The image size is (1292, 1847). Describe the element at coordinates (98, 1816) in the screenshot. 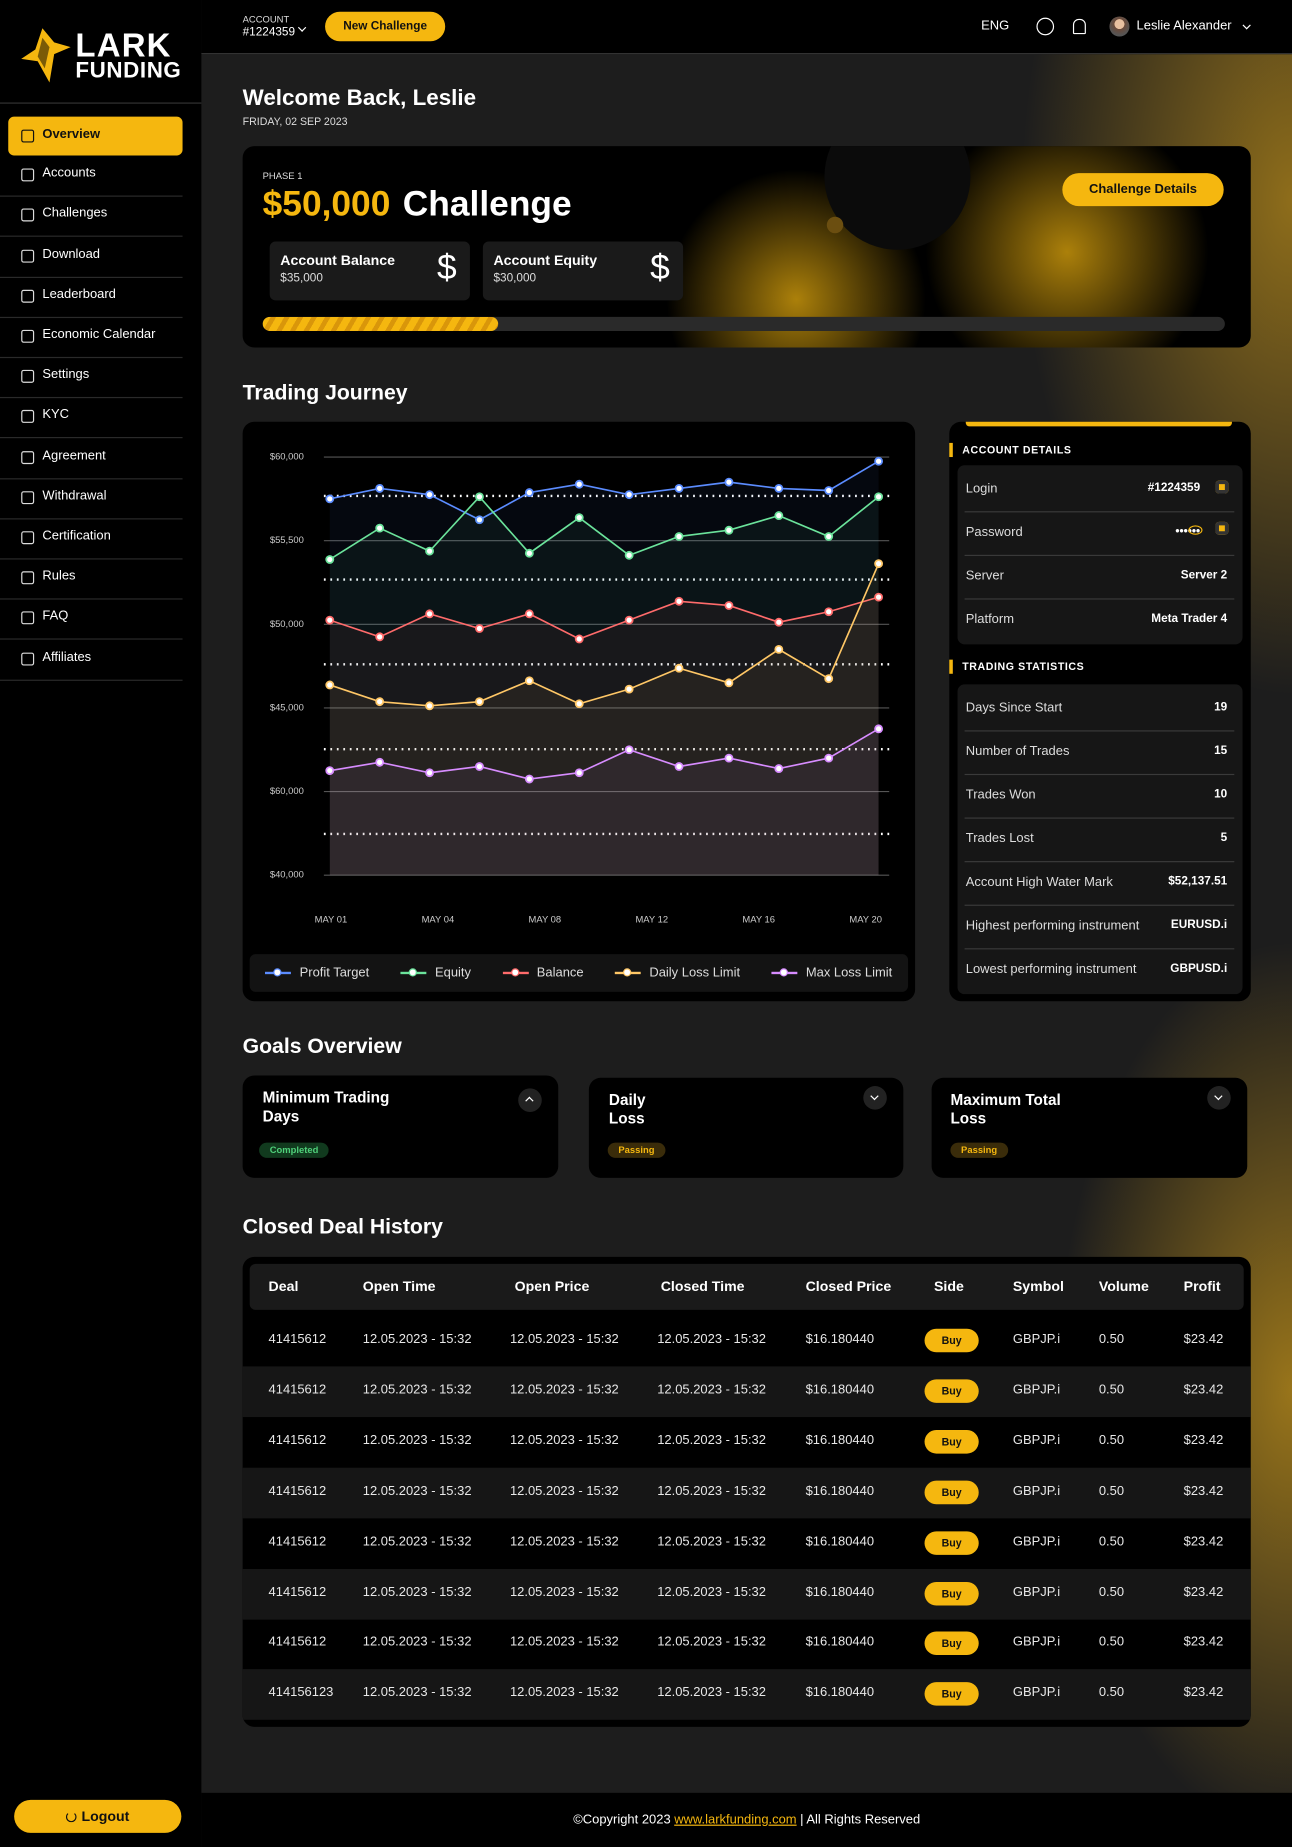

I see `logout-button: Logout` at that location.